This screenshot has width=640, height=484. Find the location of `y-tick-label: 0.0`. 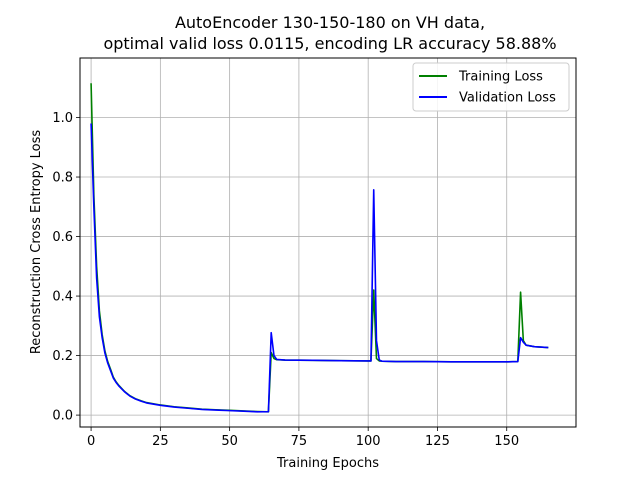

y-tick-label: 0.0 is located at coordinates (62, 416).